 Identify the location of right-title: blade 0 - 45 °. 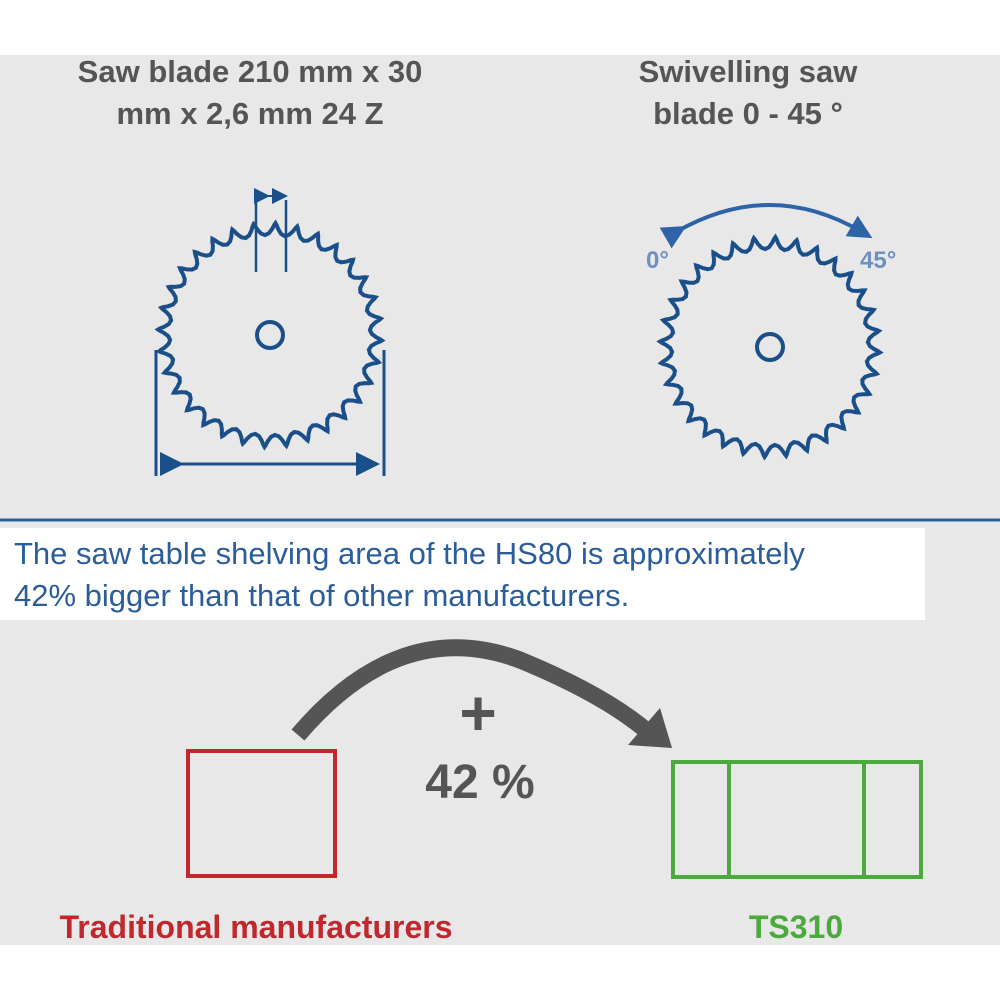
(748, 113).